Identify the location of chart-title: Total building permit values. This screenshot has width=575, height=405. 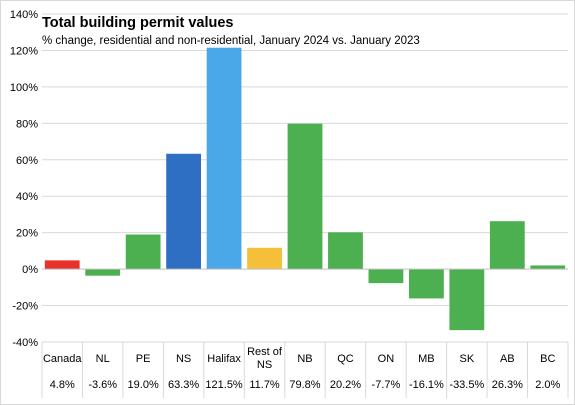
(137, 23).